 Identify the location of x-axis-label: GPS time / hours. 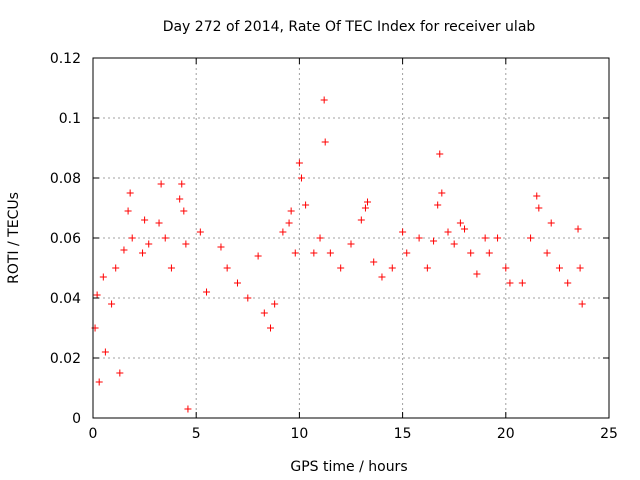
(348, 467).